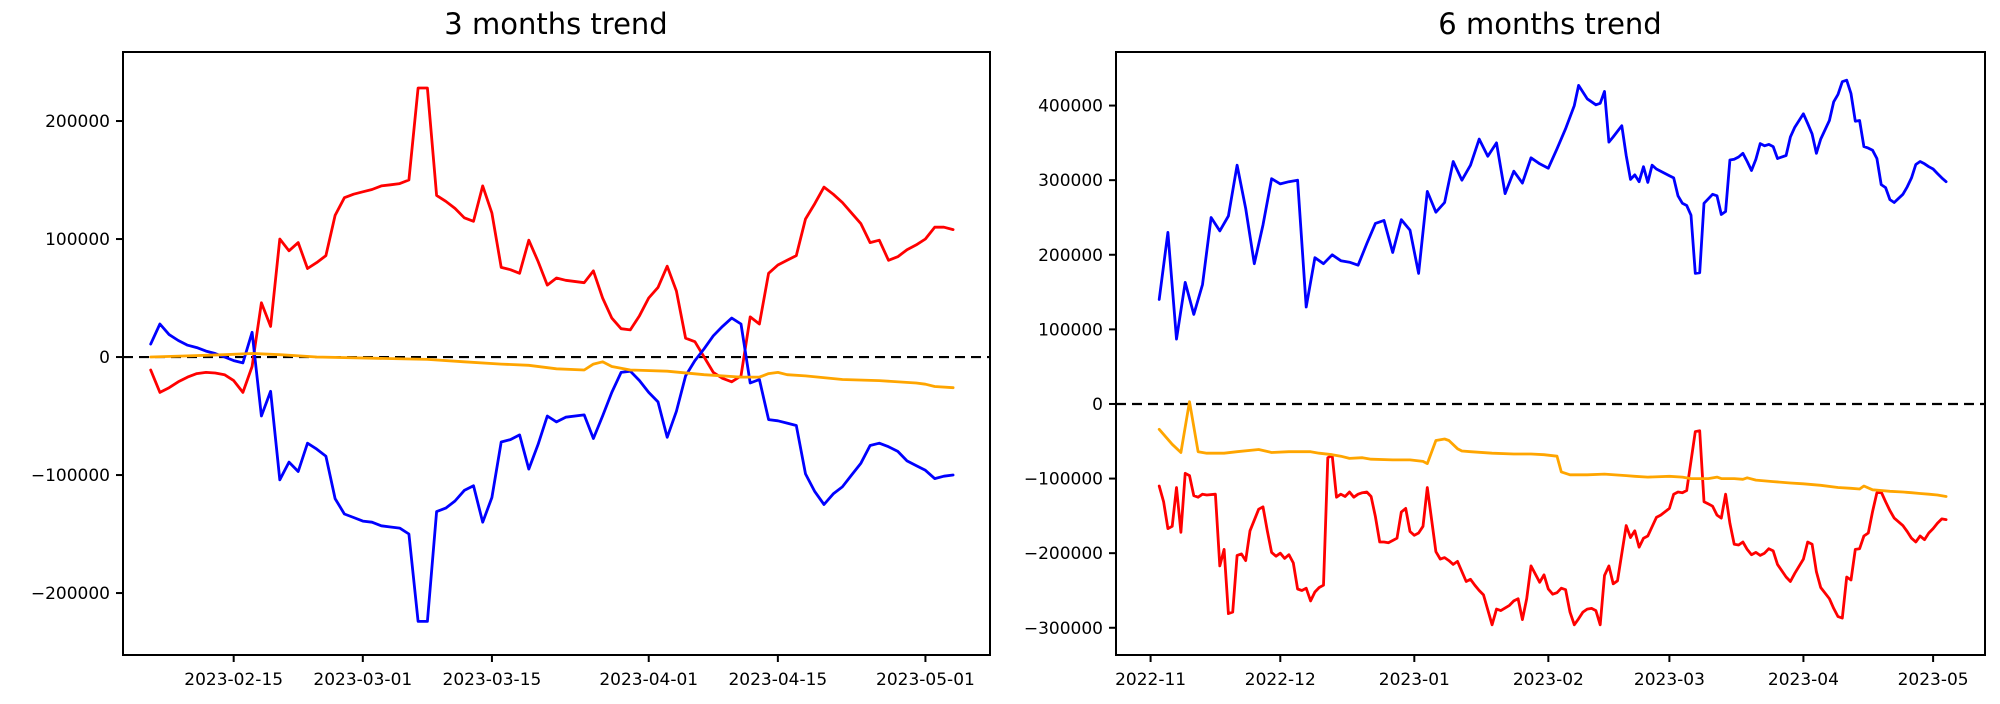 Image resolution: width=2000 pixels, height=704 pixels. Describe the element at coordinates (925, 680) in the screenshot. I see `x-tick-label: 2023-05-01` at that location.